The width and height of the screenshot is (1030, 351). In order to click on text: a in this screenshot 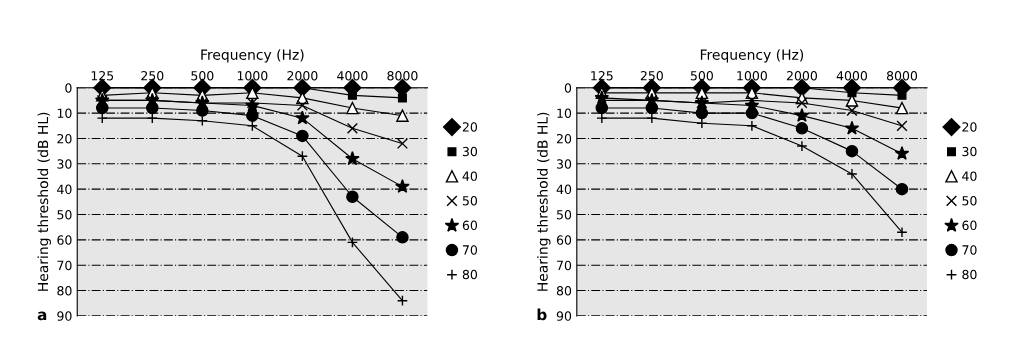, I will do `click(42, 316)`.